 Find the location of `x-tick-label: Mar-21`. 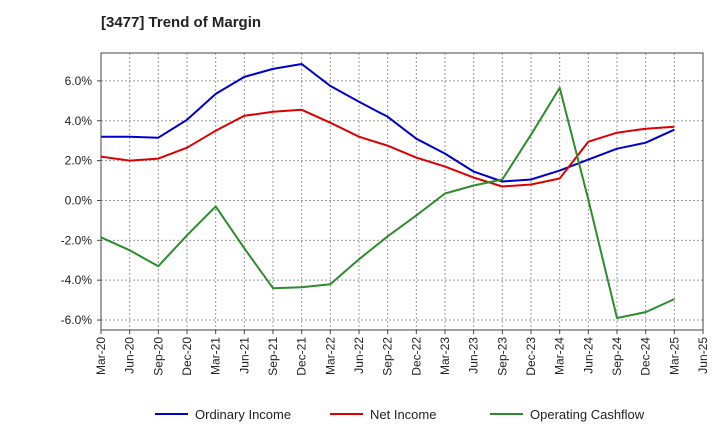

x-tick-label: Mar-21 is located at coordinates (216, 356).